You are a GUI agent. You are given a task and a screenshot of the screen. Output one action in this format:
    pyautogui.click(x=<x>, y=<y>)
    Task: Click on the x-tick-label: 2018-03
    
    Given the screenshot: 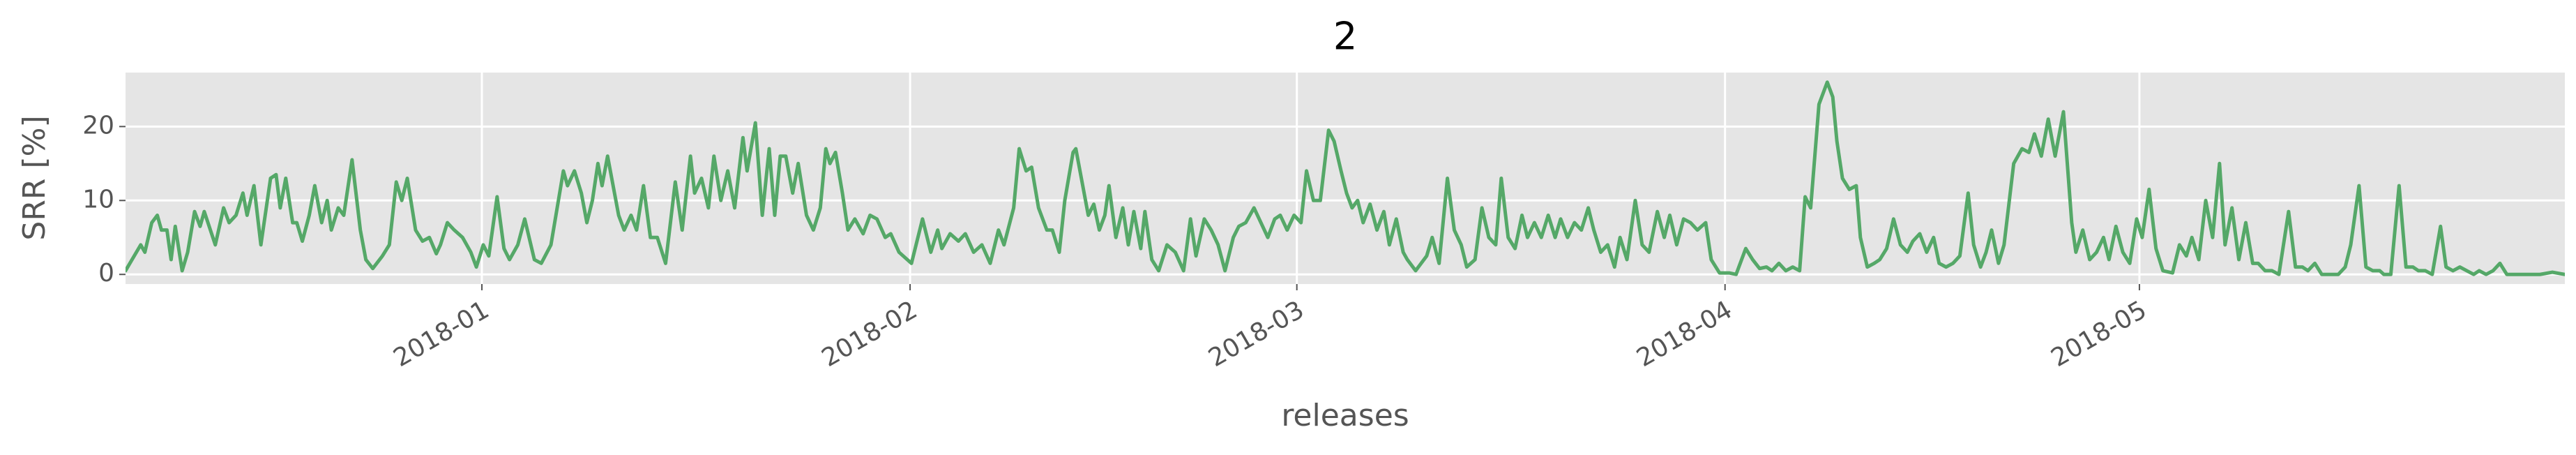 What is the action you would take?
    pyautogui.click(x=1256, y=334)
    